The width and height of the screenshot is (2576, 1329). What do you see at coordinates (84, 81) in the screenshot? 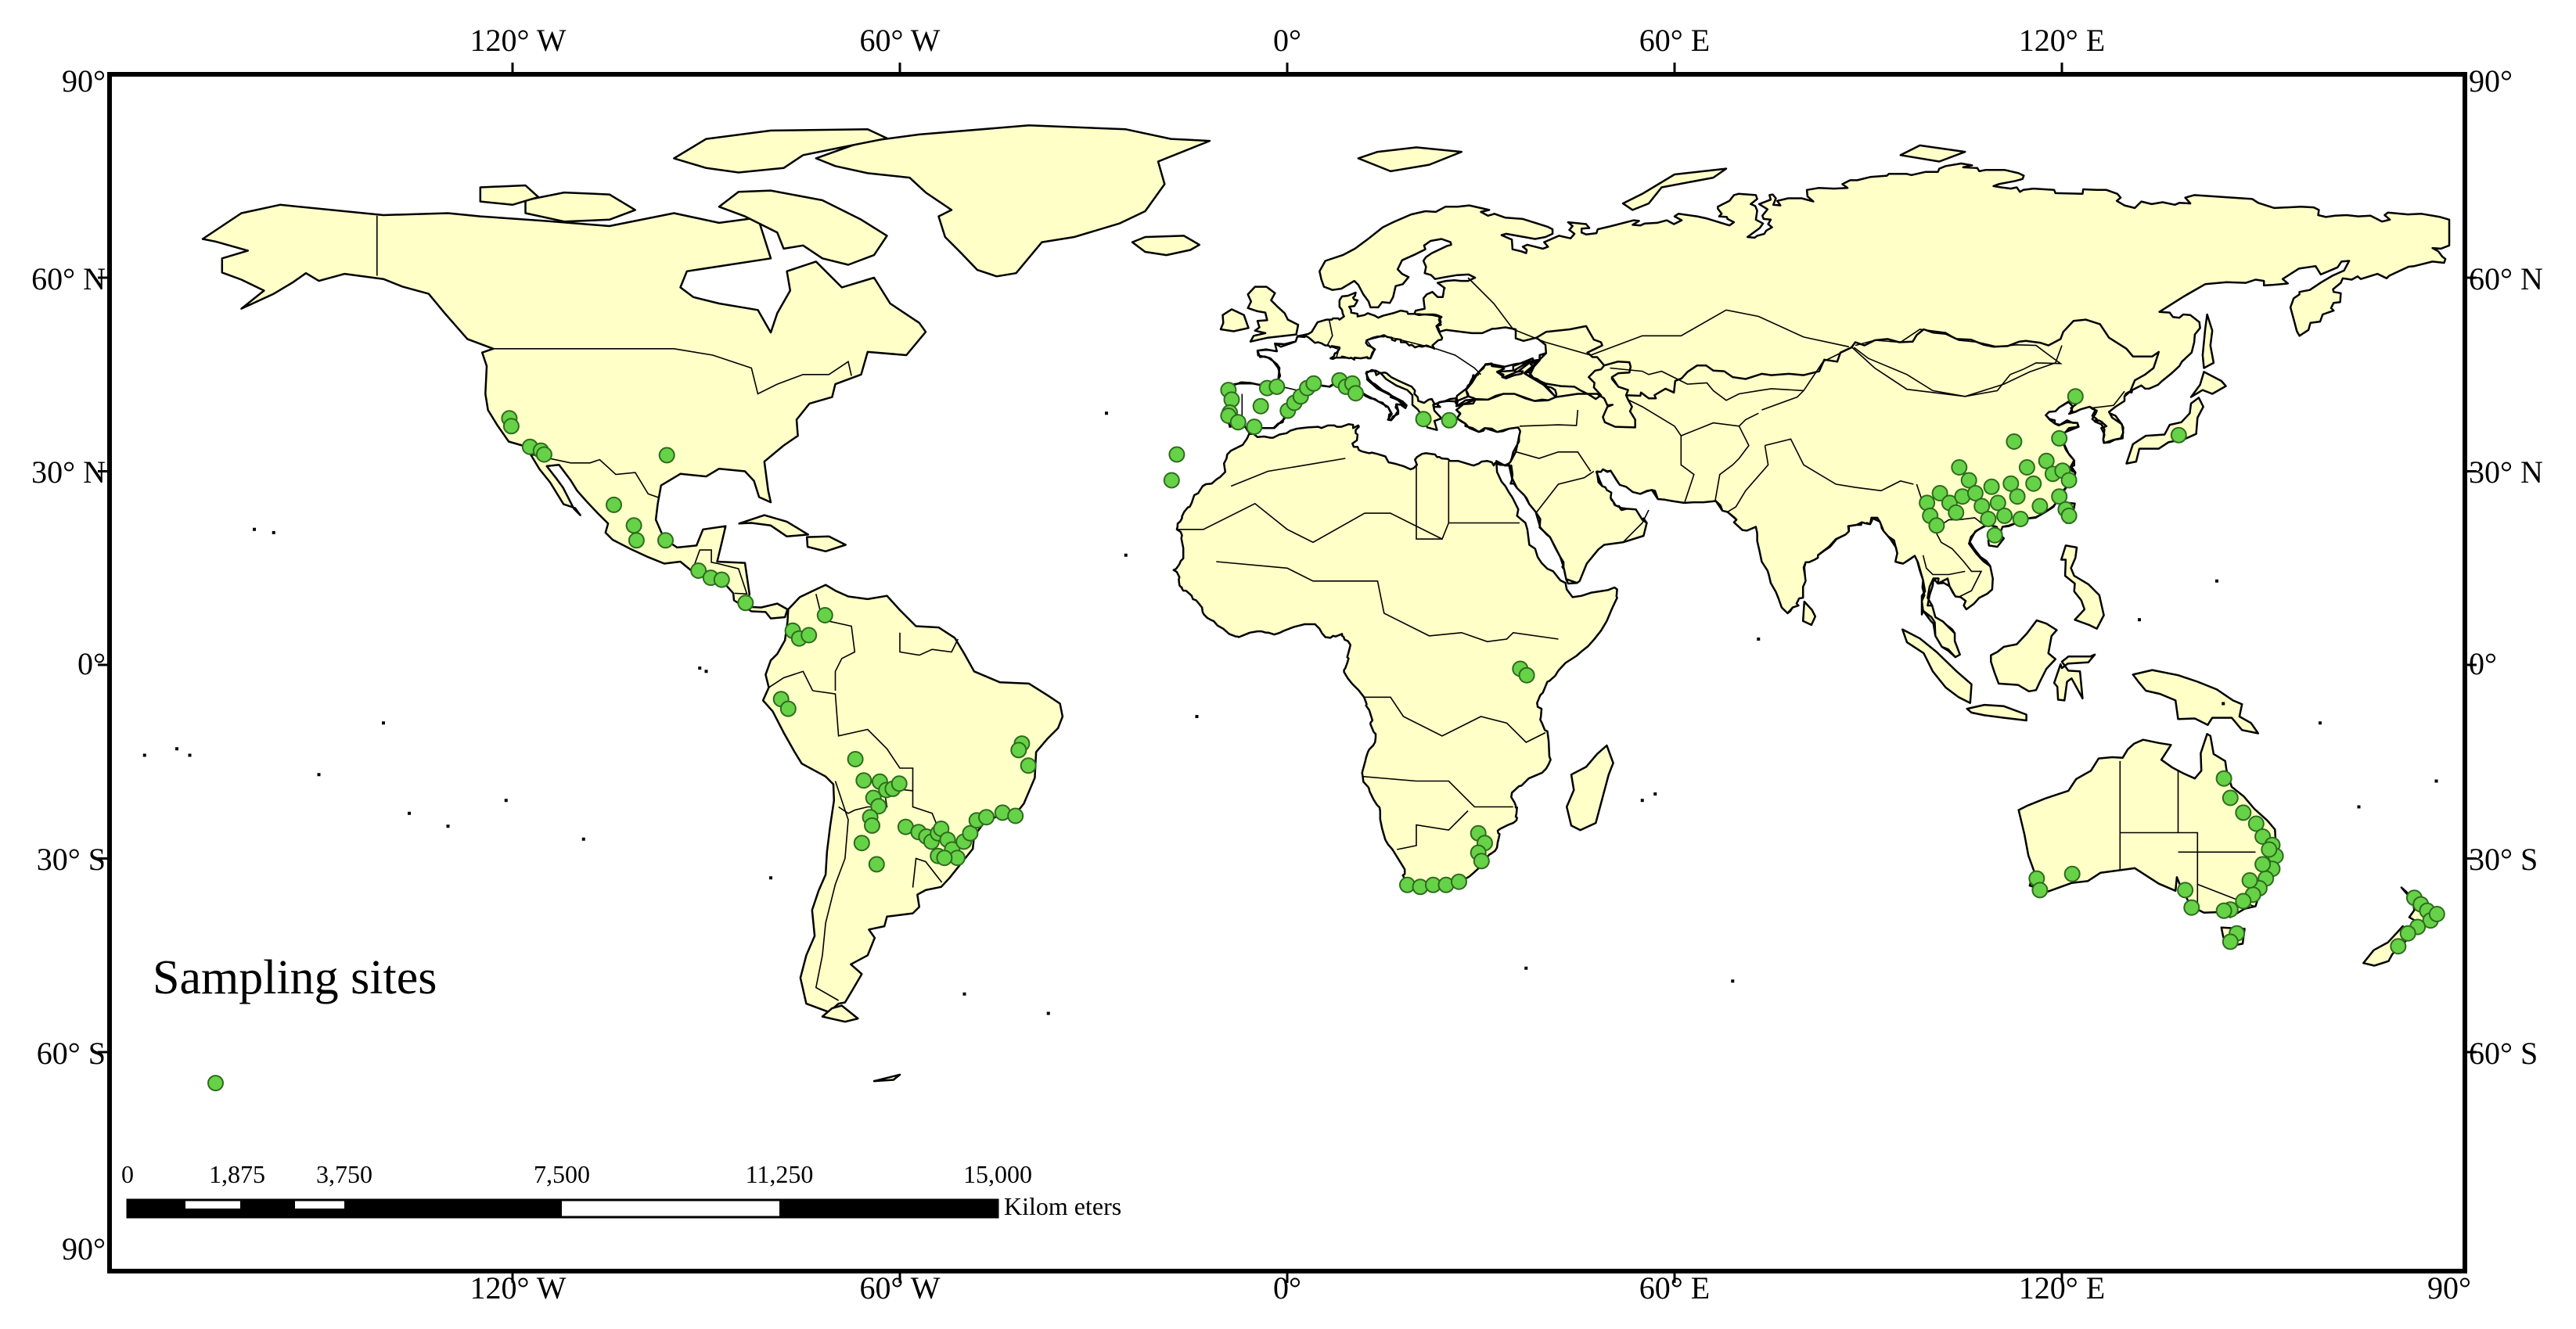
I see `left-label-90n: 90°` at bounding box center [84, 81].